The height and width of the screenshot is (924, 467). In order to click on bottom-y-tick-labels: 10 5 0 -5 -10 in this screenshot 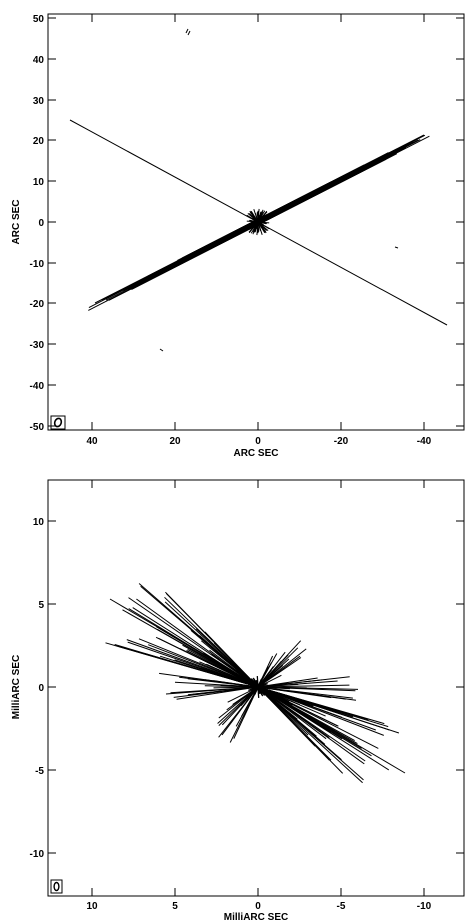, I will do `click(37, 688)`.